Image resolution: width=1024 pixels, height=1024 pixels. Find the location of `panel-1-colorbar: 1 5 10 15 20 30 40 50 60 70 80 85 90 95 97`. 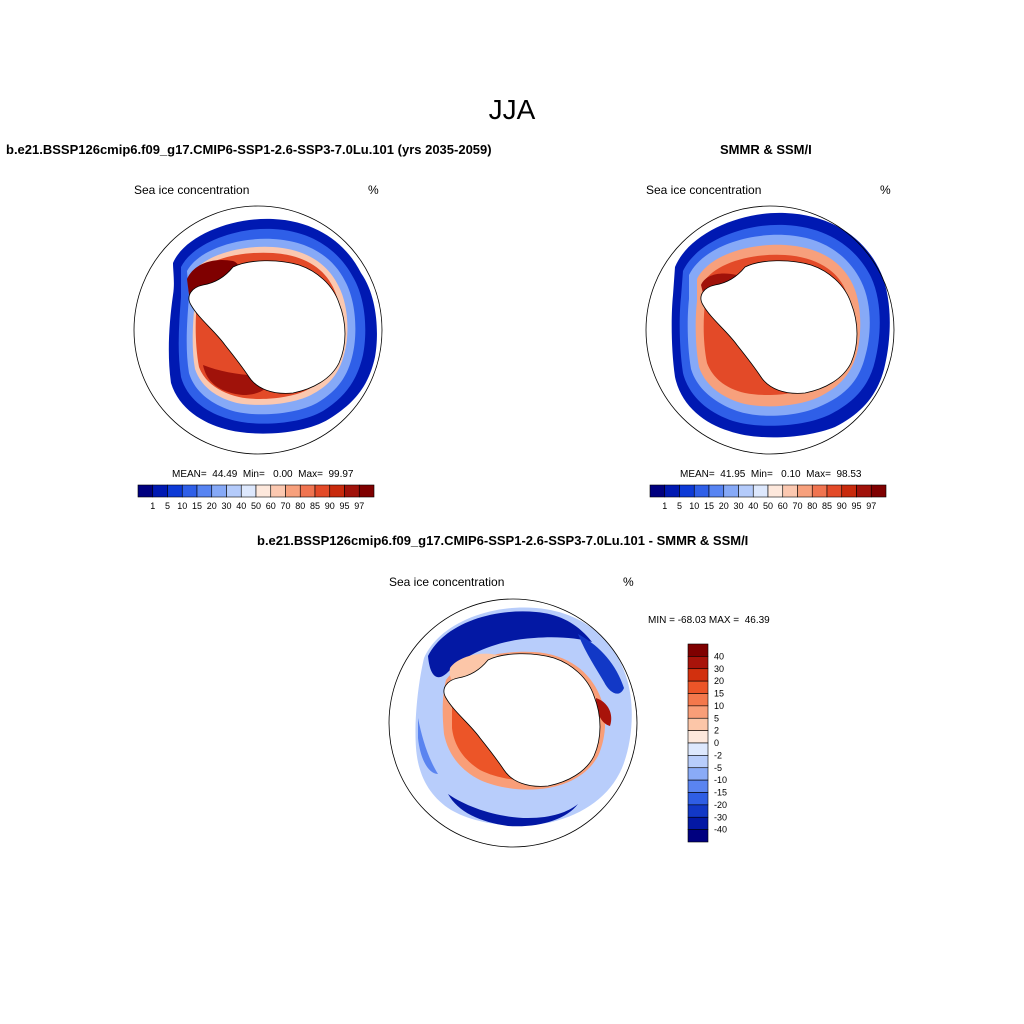

panel-1-colorbar: 1 5 10 15 20 30 40 50 60 70 80 85 90 95 97 is located at coordinates (256, 497).